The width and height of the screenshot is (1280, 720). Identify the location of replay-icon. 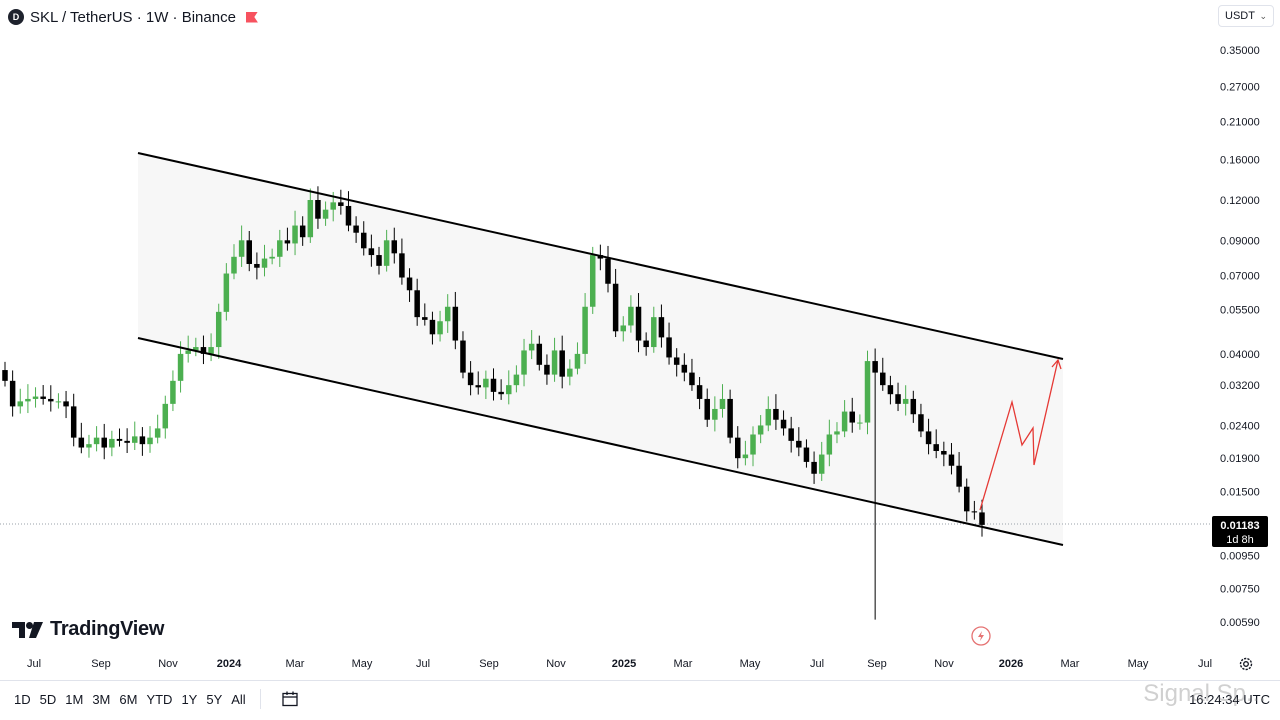
(981, 636).